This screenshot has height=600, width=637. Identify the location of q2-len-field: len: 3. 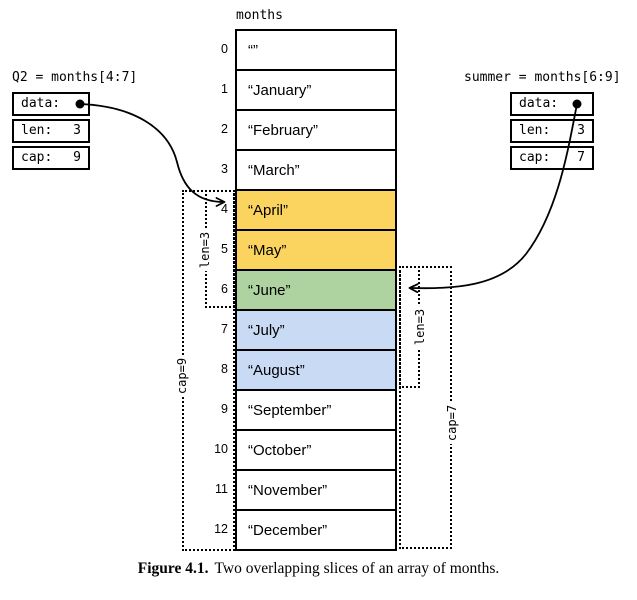
(51, 131).